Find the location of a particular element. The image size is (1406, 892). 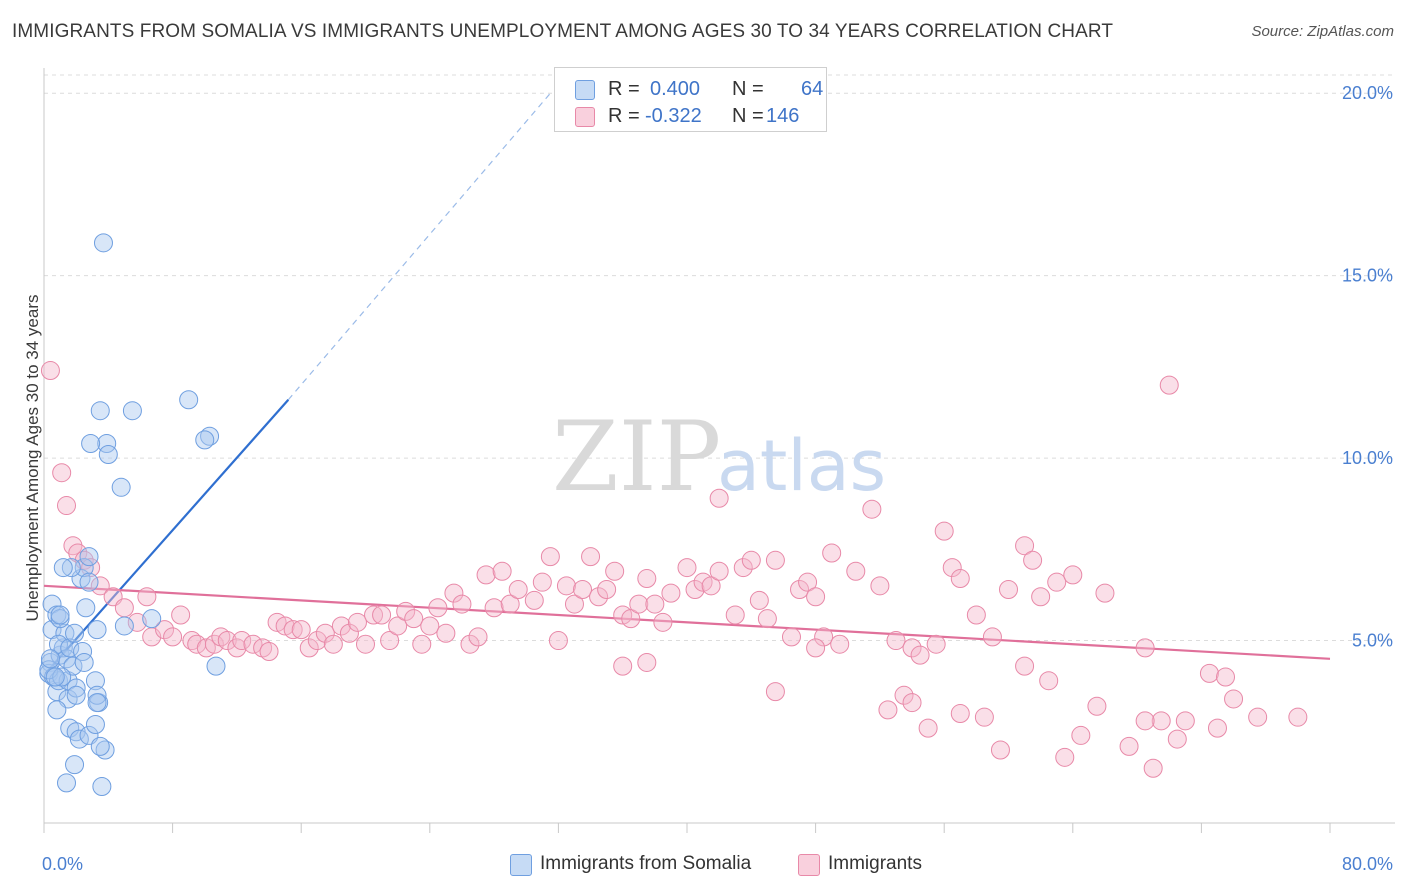

legend-label-immigrants: Immigrants is located at coordinates (875, 863).